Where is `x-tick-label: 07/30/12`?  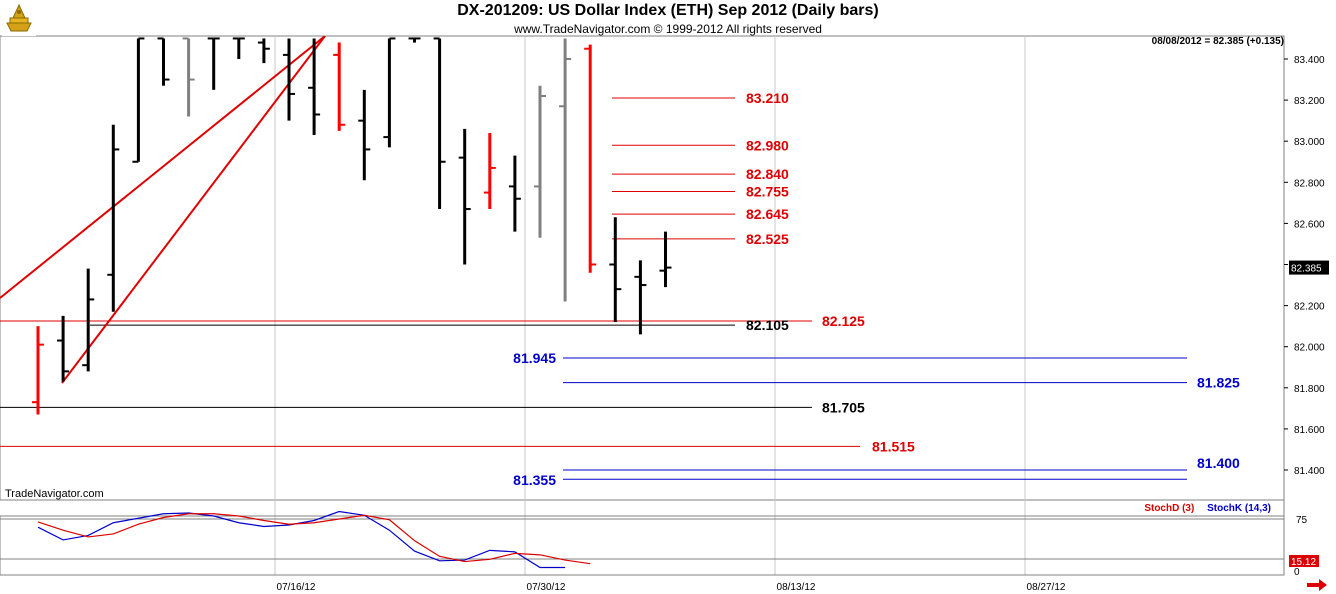
x-tick-label: 07/30/12 is located at coordinates (546, 587).